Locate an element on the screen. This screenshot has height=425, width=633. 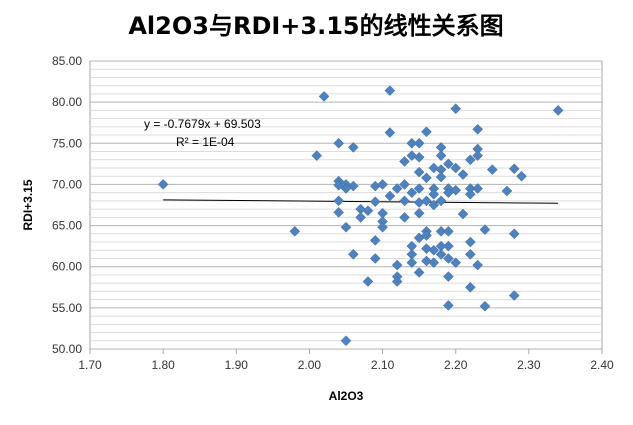
x-tick-label: 2.10 is located at coordinates (383, 365).